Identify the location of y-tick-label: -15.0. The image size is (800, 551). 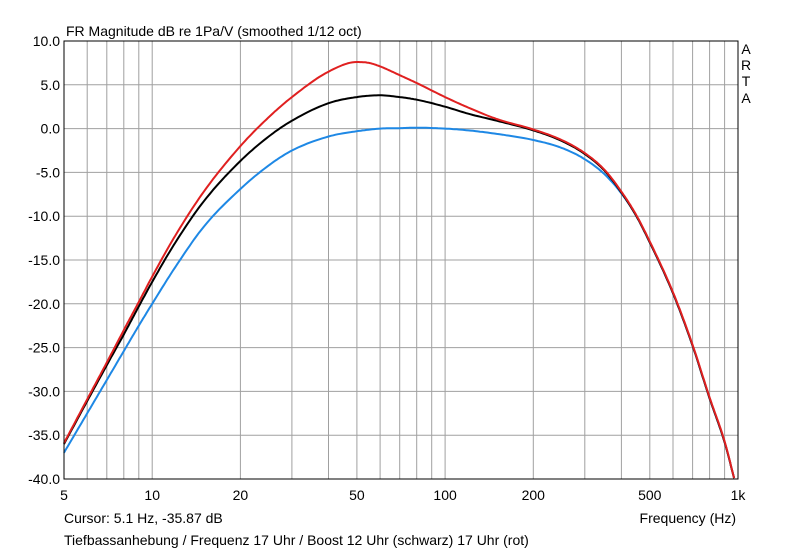
(44, 260).